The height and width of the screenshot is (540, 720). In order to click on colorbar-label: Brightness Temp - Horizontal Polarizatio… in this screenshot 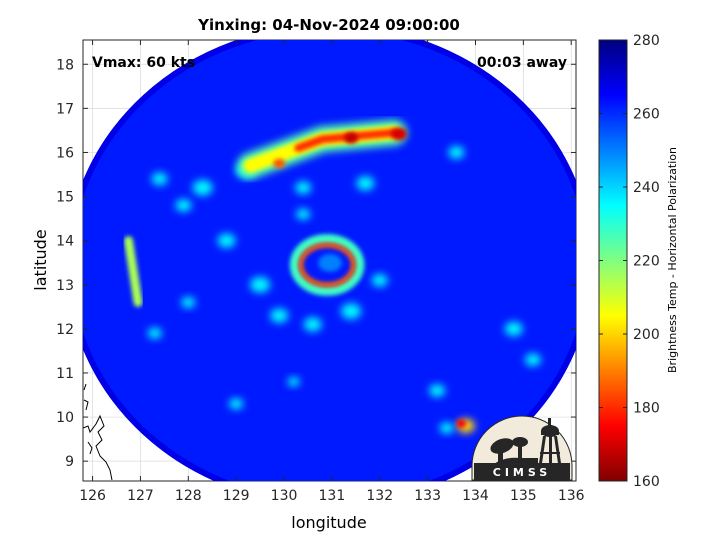, I will do `click(672, 260)`.